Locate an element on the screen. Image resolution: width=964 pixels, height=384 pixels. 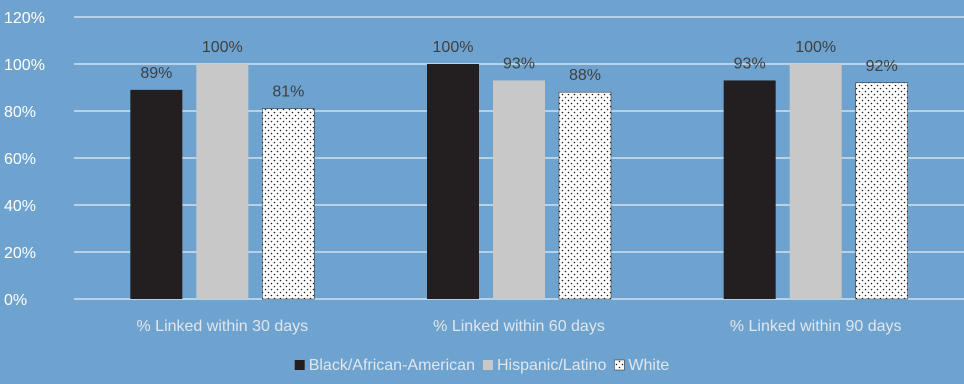
y-tick-label: 20% is located at coordinates (20, 253).